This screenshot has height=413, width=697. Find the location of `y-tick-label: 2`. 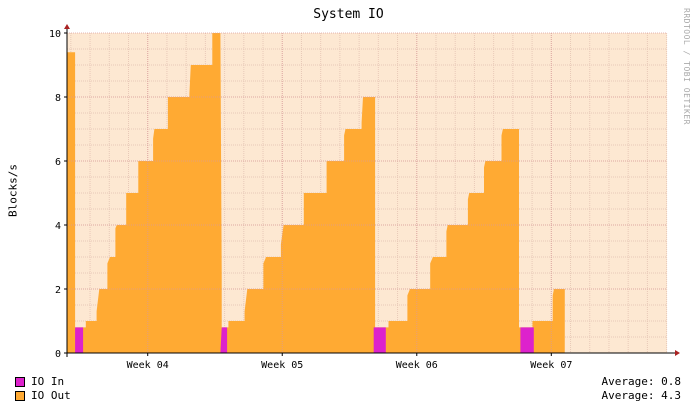

y-tick-label: 2 is located at coordinates (58, 290).